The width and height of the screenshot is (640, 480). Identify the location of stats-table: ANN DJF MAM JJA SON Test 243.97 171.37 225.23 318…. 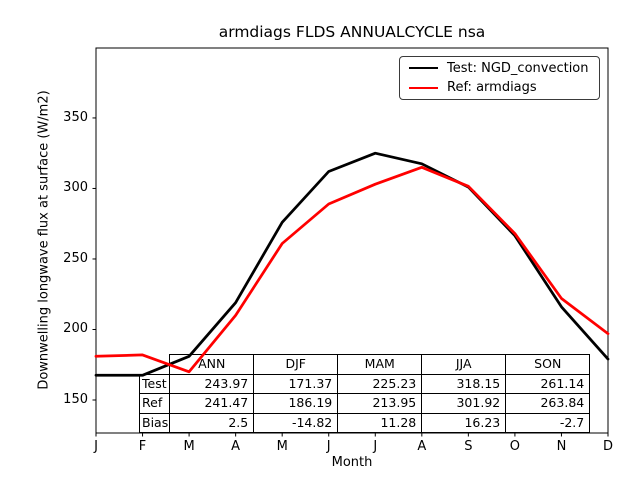
(364, 393).